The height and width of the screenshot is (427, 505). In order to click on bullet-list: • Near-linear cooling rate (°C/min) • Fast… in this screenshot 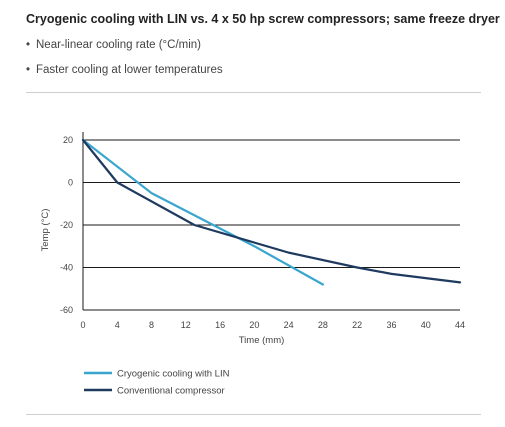, I will do `click(124, 63)`.